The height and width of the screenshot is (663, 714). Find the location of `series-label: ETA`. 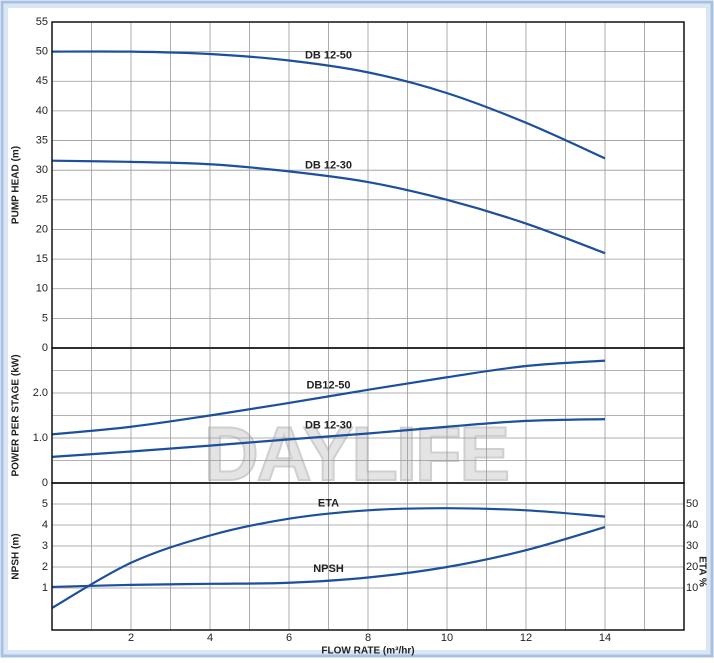

series-label: ETA is located at coordinates (328, 503).